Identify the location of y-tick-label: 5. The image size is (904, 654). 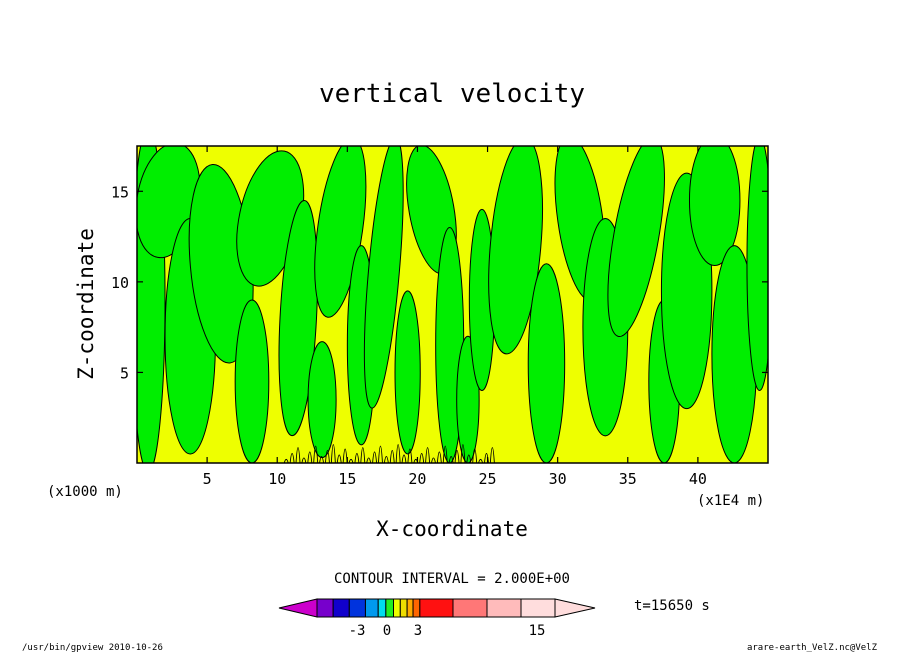
(124, 373).